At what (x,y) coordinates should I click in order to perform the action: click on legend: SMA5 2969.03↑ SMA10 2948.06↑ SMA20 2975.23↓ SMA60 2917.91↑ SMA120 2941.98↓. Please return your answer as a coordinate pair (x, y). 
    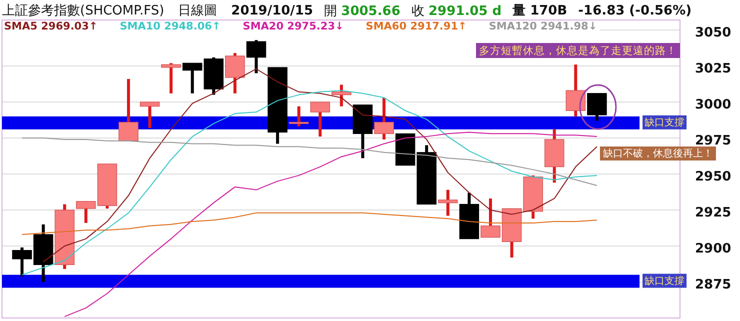
    Looking at the image, I should click on (301, 26).